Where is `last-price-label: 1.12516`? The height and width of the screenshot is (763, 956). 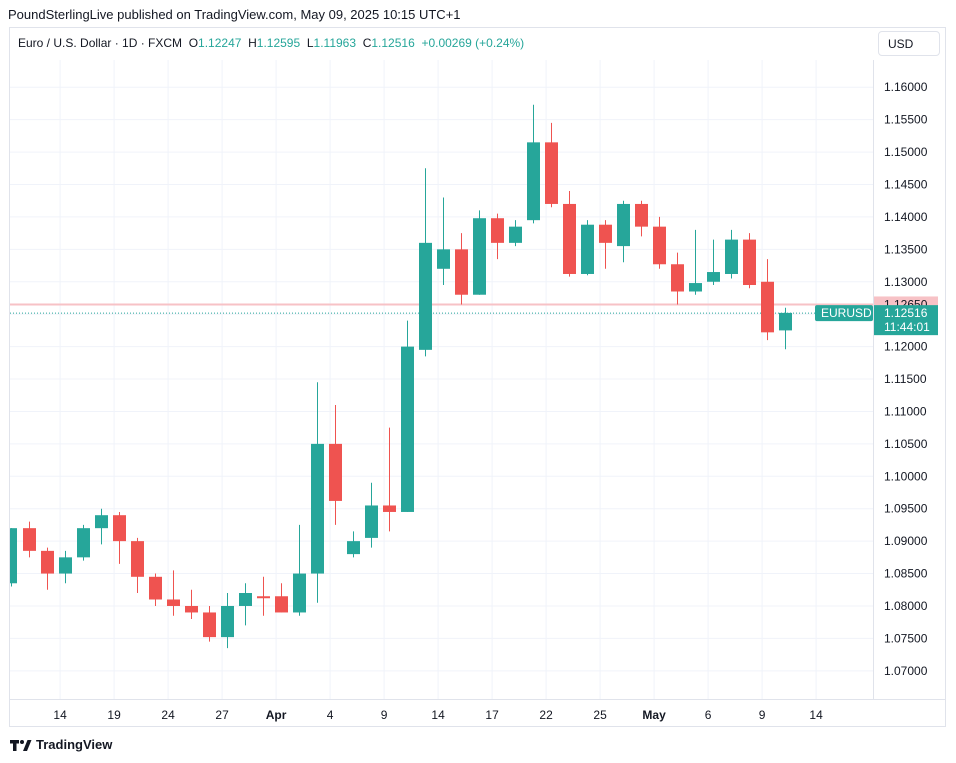
last-price-label: 1.12516 is located at coordinates (906, 313).